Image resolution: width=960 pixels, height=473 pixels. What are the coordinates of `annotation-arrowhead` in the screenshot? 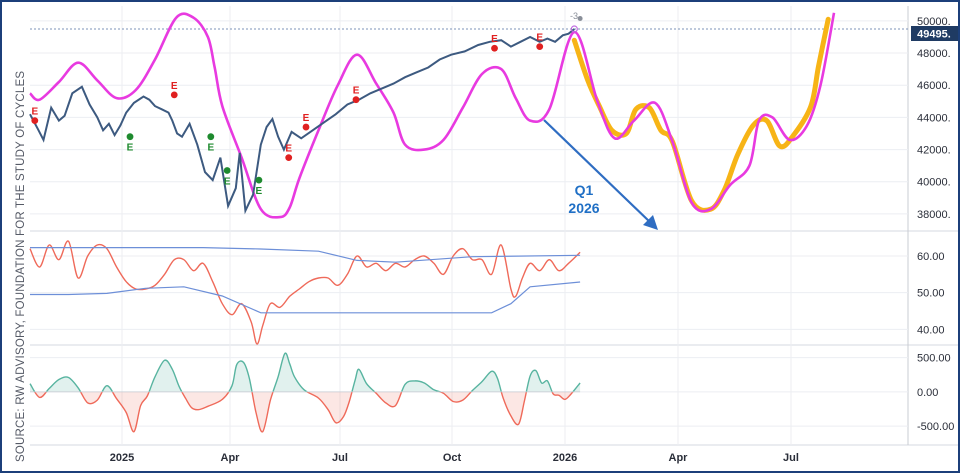 It's located at (650, 222).